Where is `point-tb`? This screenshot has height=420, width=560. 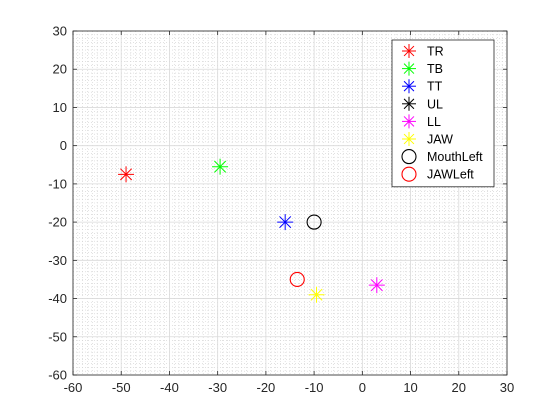
point-tb is located at coordinates (220, 166).